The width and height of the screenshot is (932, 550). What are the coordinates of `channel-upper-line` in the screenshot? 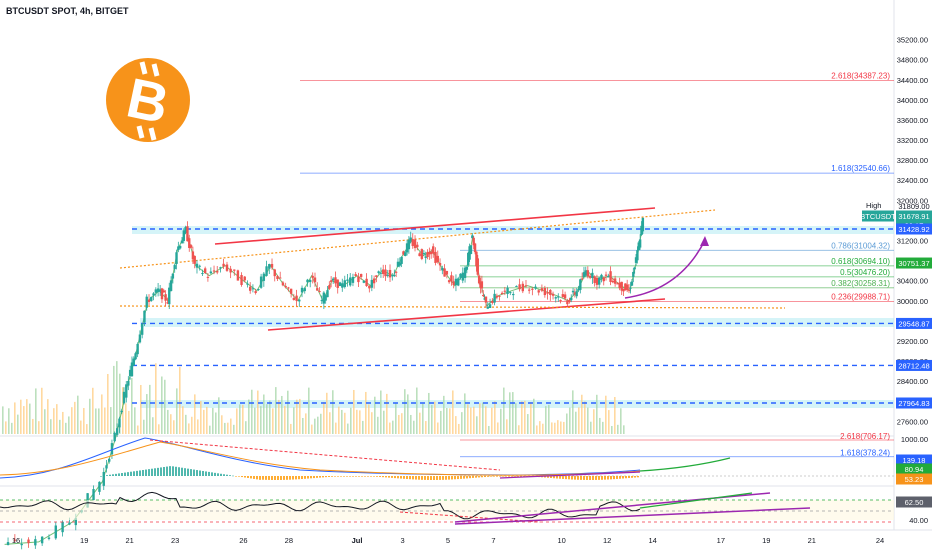 It's located at (435, 226).